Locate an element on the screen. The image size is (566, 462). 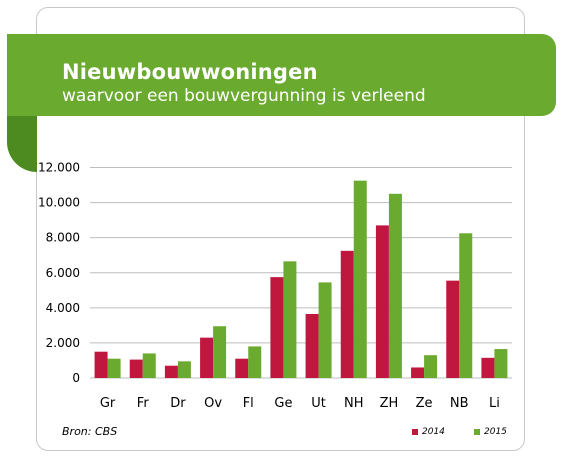
bar-2015-Ze is located at coordinates (431, 366).